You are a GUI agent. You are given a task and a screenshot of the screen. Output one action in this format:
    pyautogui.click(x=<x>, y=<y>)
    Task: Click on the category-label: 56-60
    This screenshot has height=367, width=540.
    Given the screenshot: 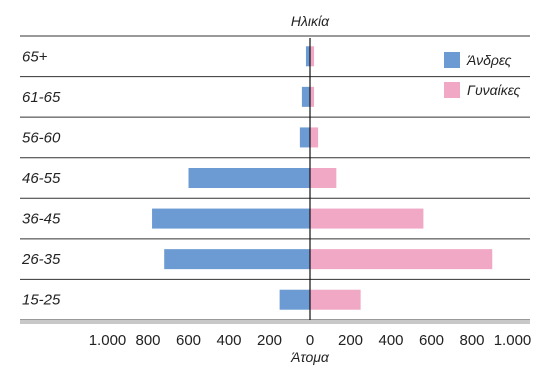 What is the action you would take?
    pyautogui.click(x=41, y=137)
    